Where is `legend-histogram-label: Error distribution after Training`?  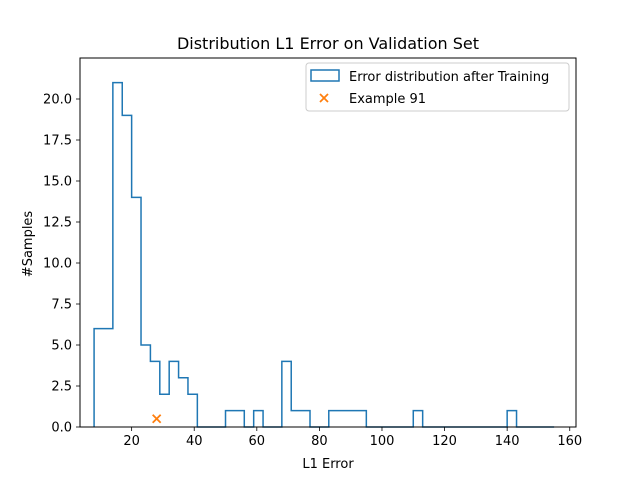 legend-histogram-label: Error distribution after Training is located at coordinates (449, 77).